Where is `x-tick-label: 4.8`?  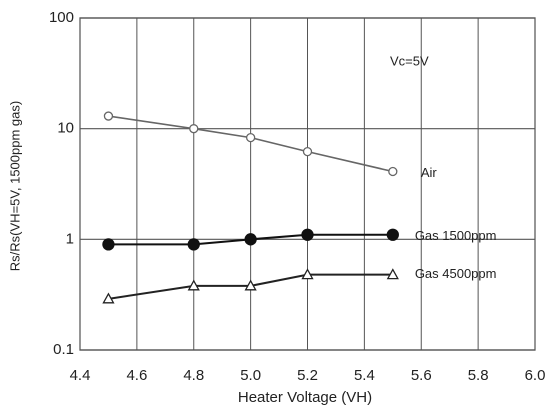 x-tick-label: 4.8 is located at coordinates (193, 375).